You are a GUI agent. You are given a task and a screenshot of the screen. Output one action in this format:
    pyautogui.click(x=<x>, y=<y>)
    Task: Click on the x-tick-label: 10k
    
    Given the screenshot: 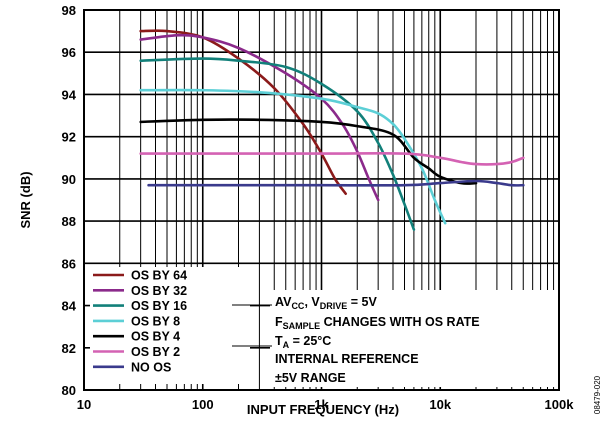 What is the action you would take?
    pyautogui.click(x=440, y=404)
    